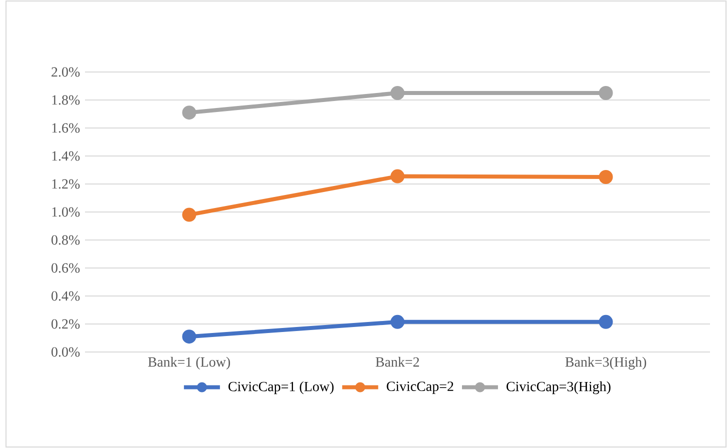  Describe the element at coordinates (66, 212) in the screenshot. I see `y-tick-label: 1.0%` at that location.